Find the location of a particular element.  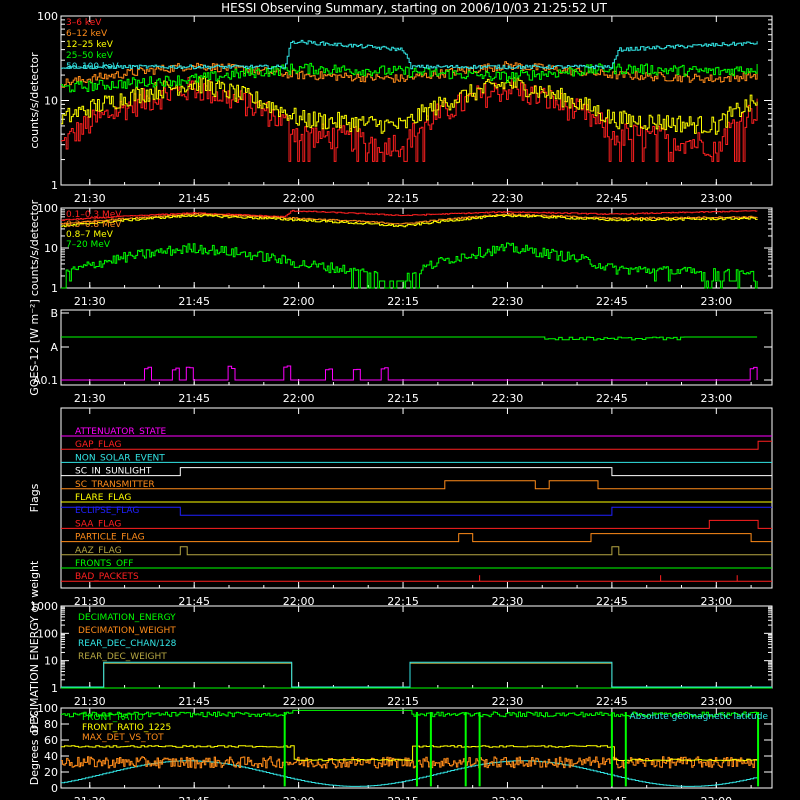

flag-eclipse-flag: ECLIPSE_FLAG is located at coordinates (416, 511).